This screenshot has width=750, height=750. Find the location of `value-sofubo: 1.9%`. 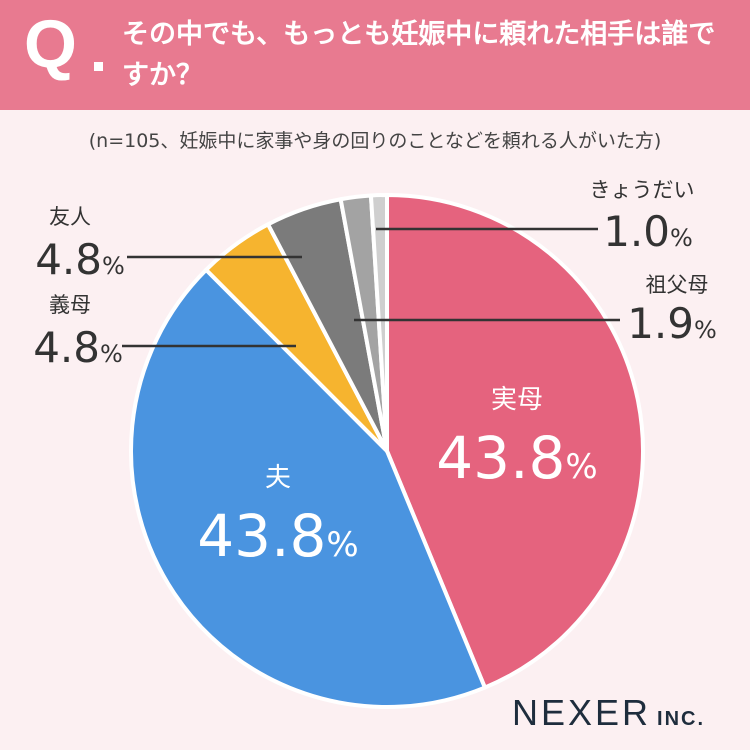

value-sofubo: 1.9% is located at coordinates (672, 323).